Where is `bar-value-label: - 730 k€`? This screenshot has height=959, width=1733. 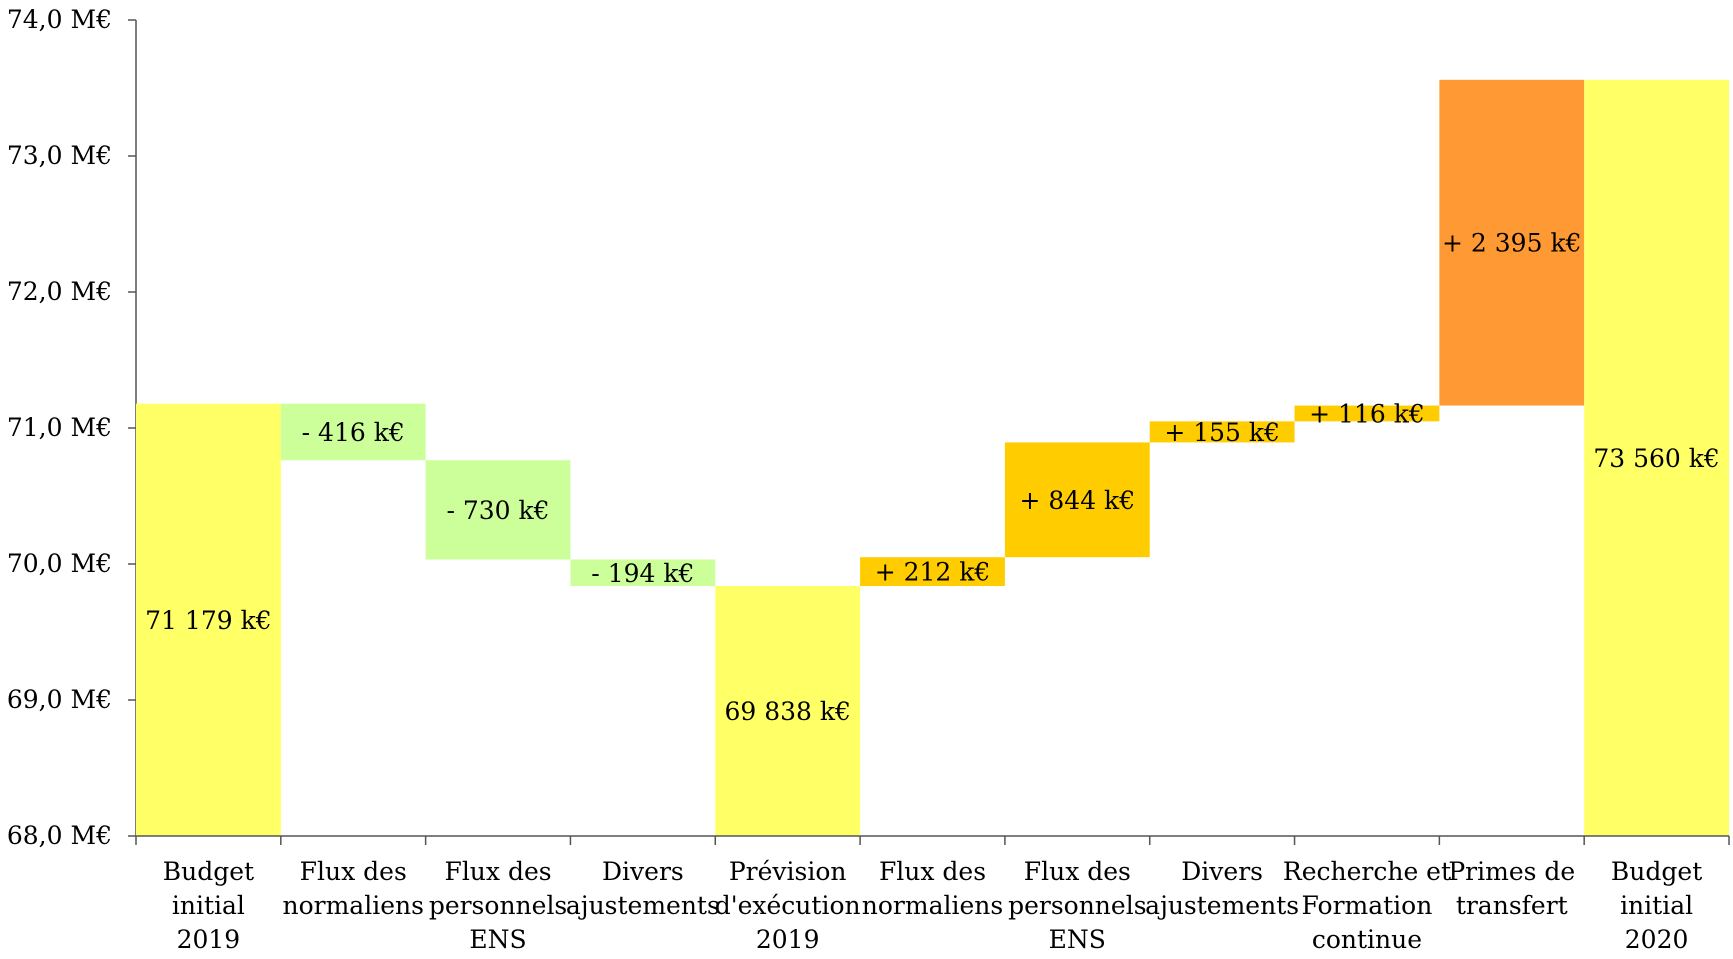
bar-value-label: - 730 k€ is located at coordinates (497, 510).